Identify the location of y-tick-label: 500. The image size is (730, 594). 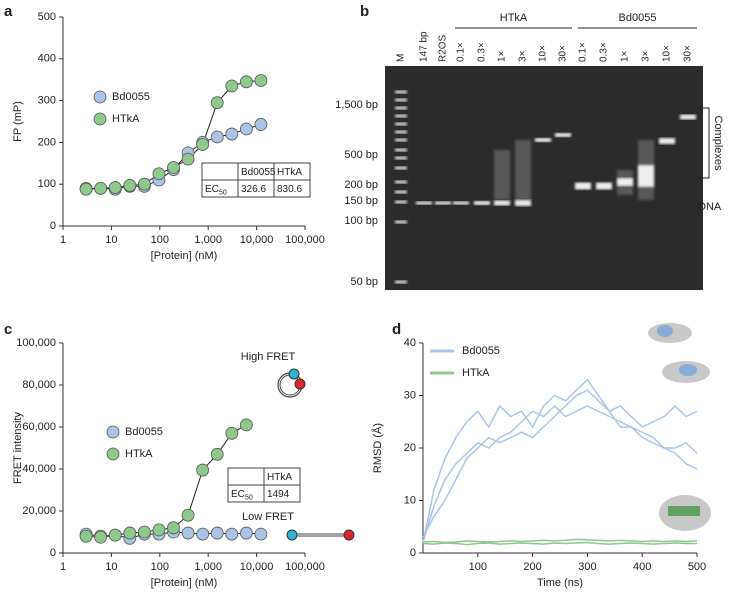
(47, 17).